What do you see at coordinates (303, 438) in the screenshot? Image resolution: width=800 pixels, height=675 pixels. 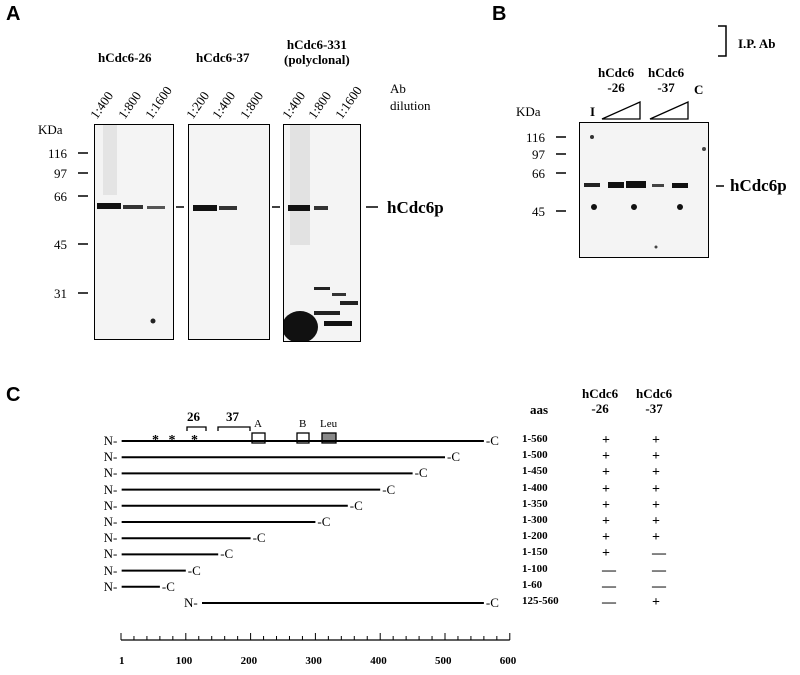 I see `motif-b-box` at bounding box center [303, 438].